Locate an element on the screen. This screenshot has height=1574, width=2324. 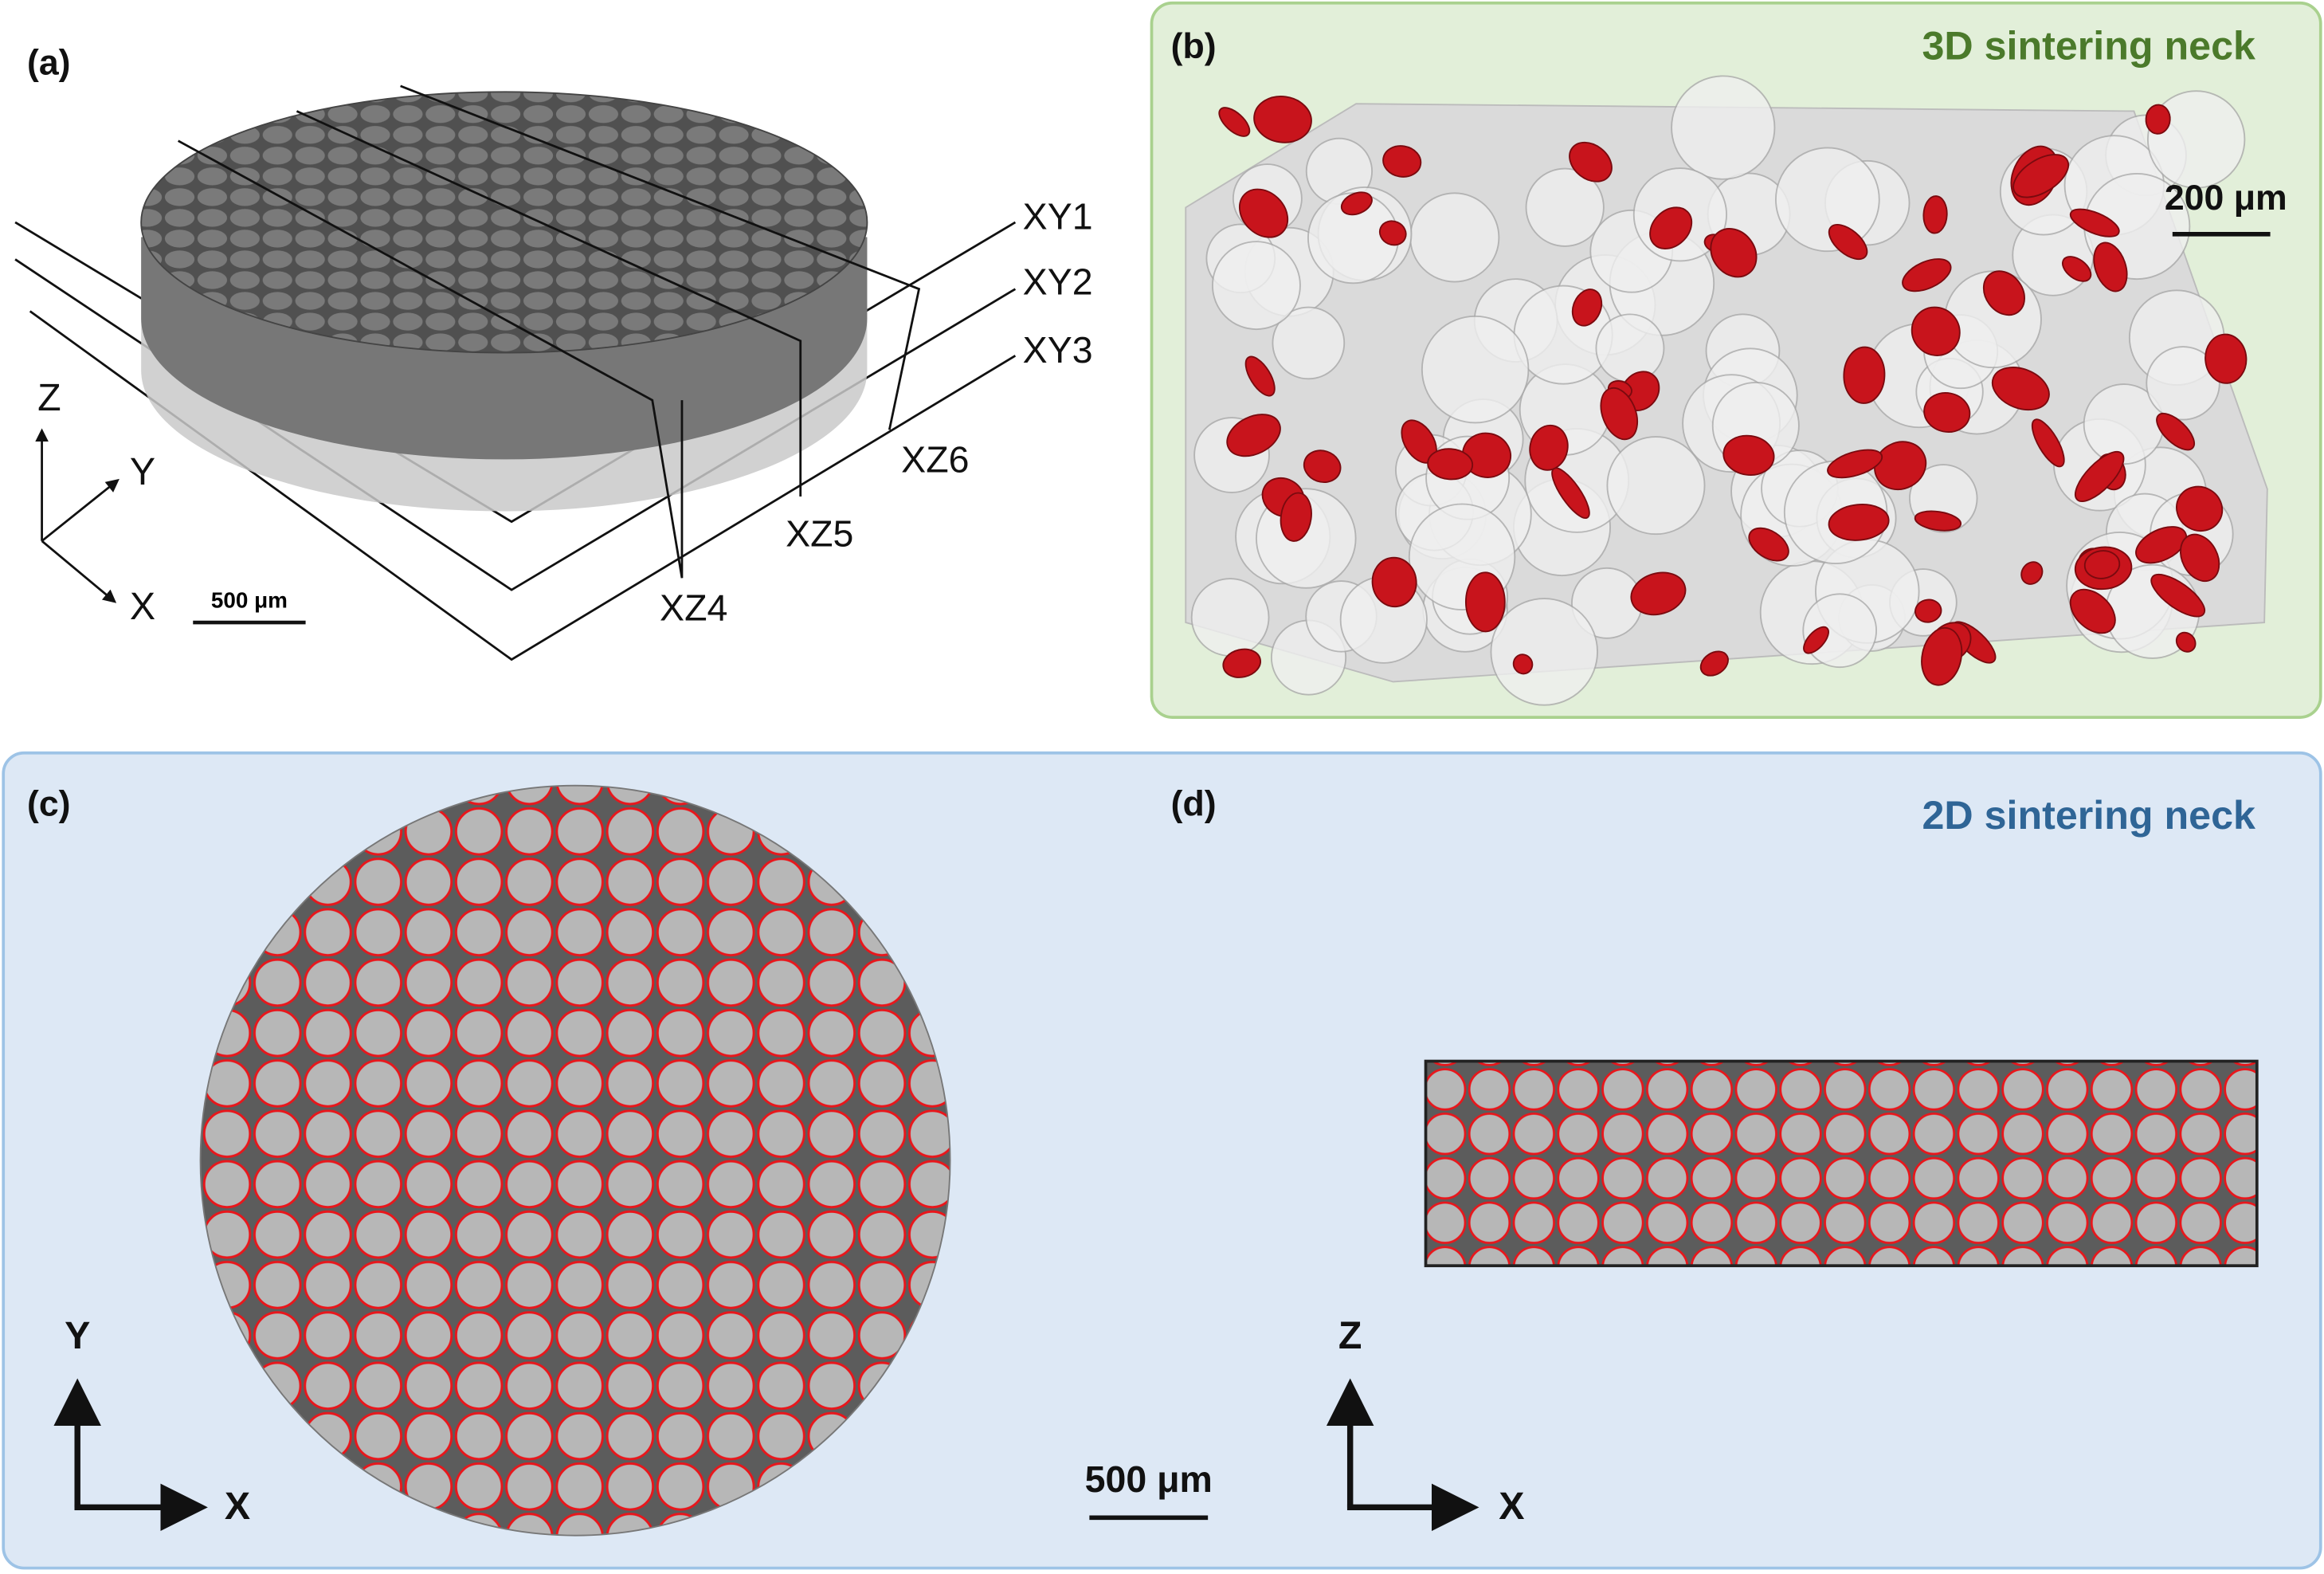
axes-a is located at coordinates (77, 515).